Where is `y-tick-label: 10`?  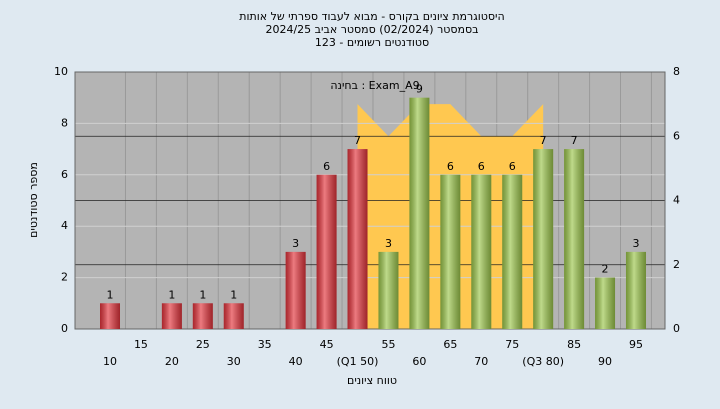
y-tick-label: 10 is located at coordinates (61, 71).